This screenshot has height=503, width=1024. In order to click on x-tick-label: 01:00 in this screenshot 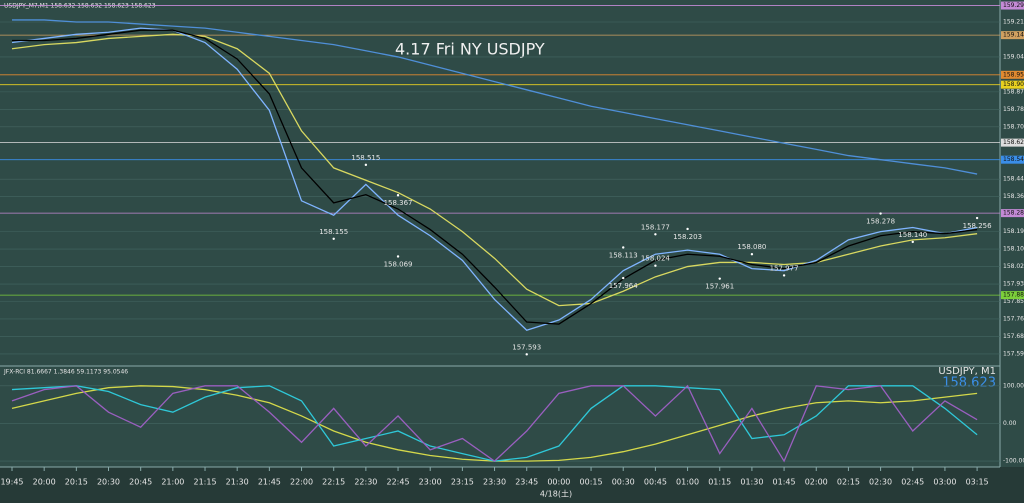, I will do `click(687, 482)`.